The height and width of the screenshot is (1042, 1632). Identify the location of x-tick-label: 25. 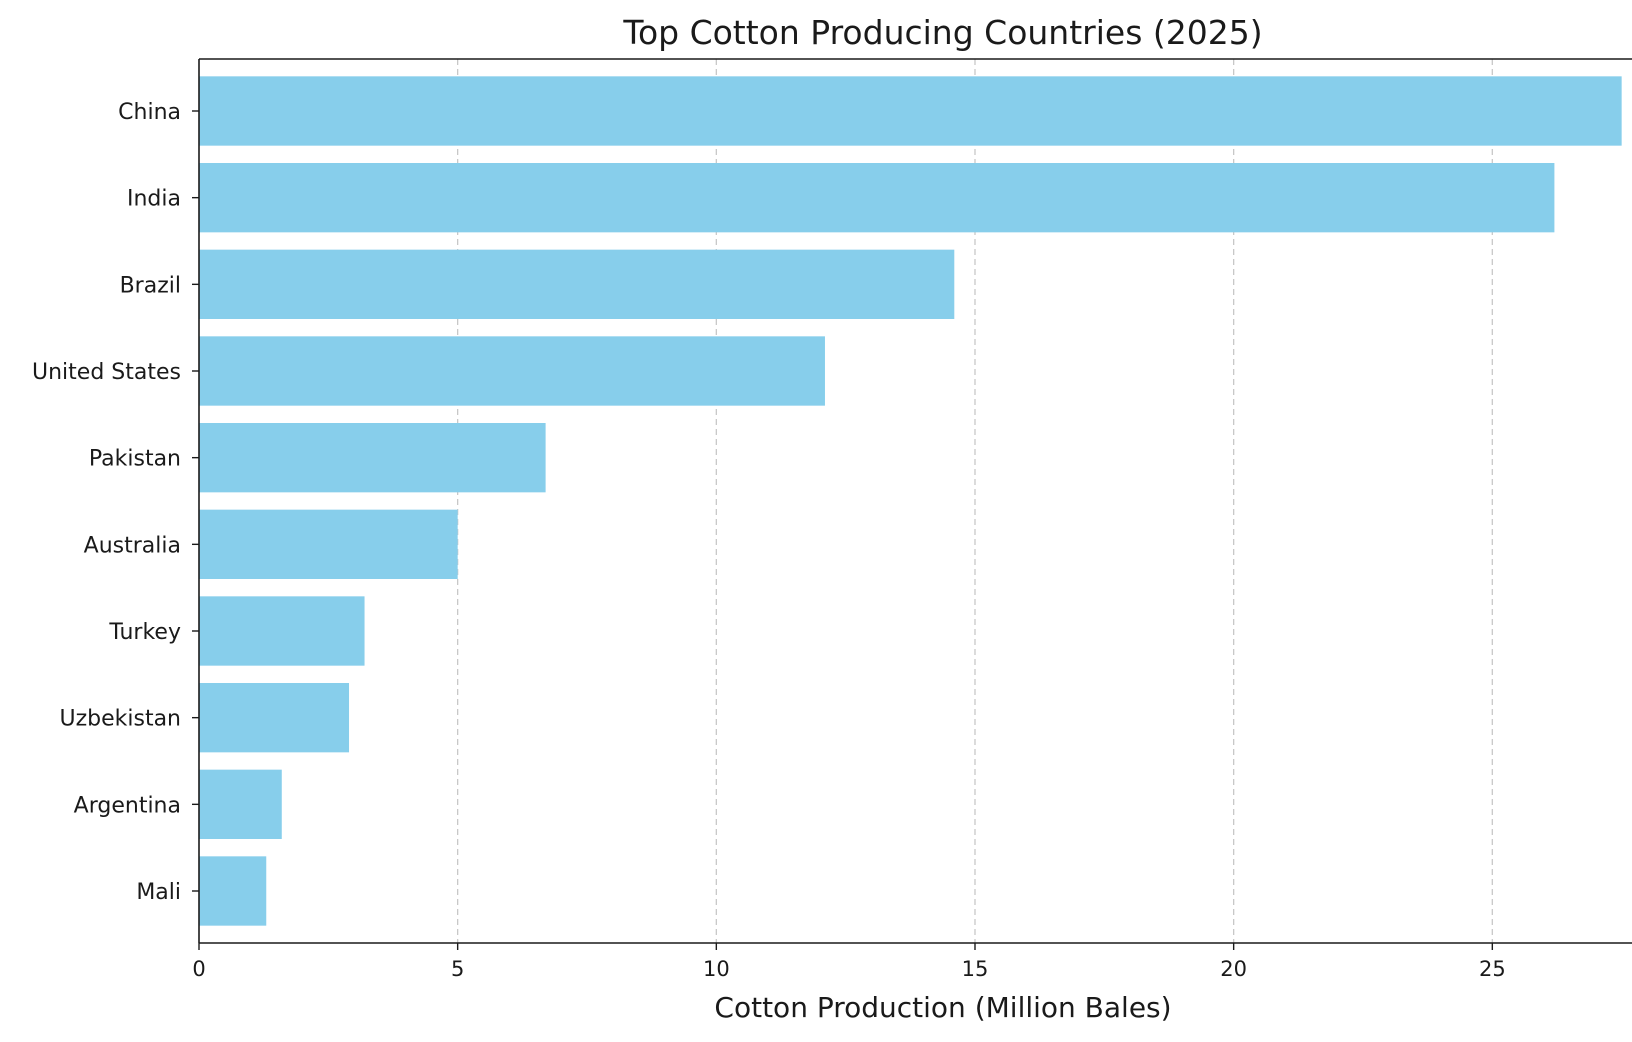
(1492, 969).